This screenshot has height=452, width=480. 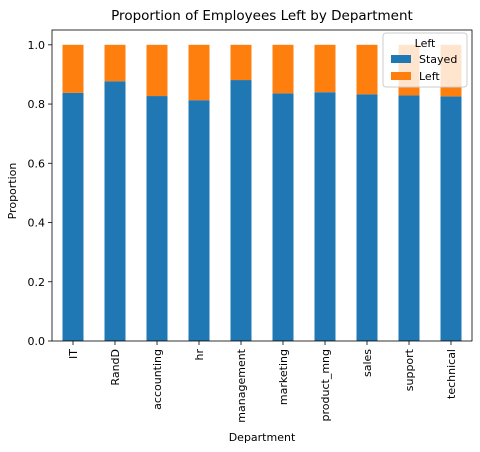 I want to click on bar-left-hr, so click(x=199, y=72).